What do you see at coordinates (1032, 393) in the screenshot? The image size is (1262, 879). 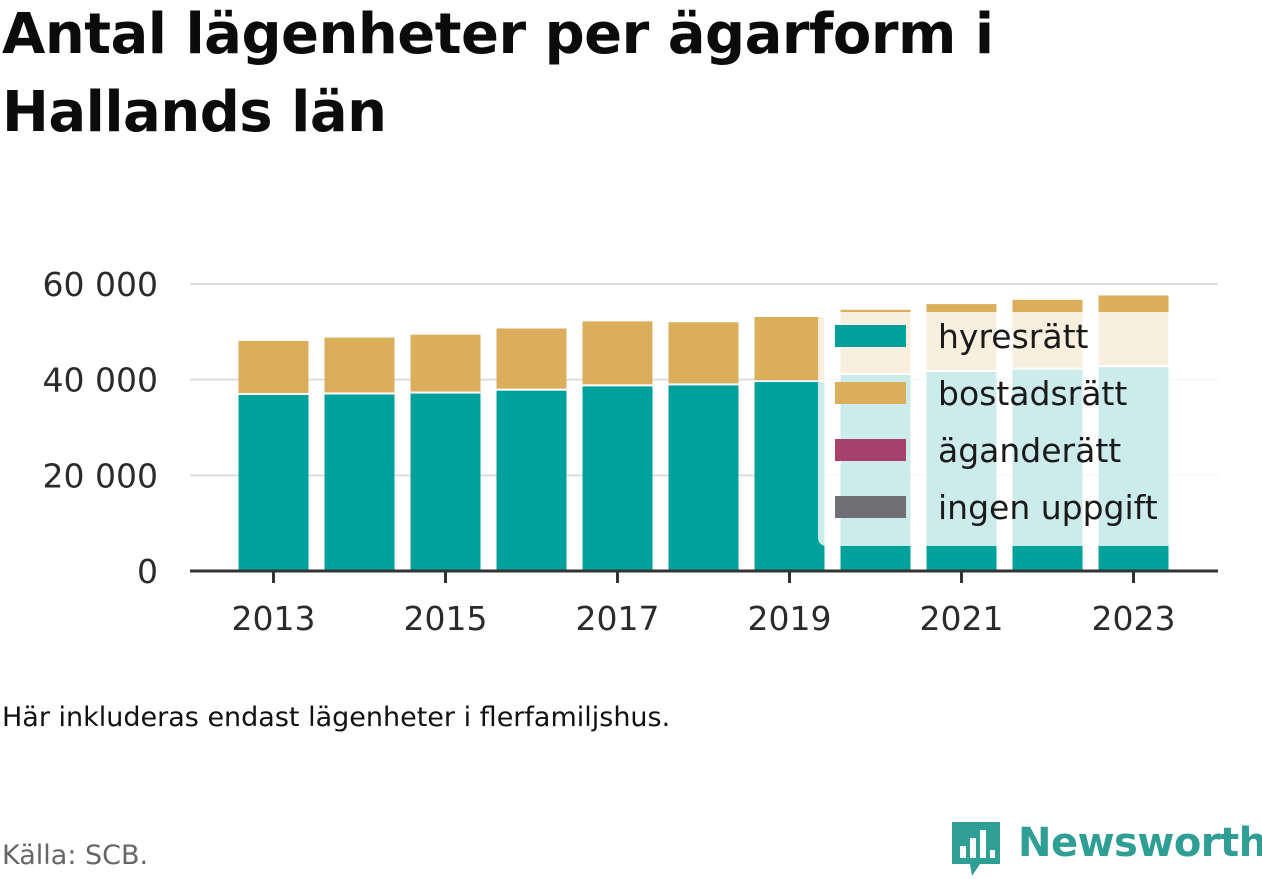 I see `legend-label: bostadsrätt` at bounding box center [1032, 393].